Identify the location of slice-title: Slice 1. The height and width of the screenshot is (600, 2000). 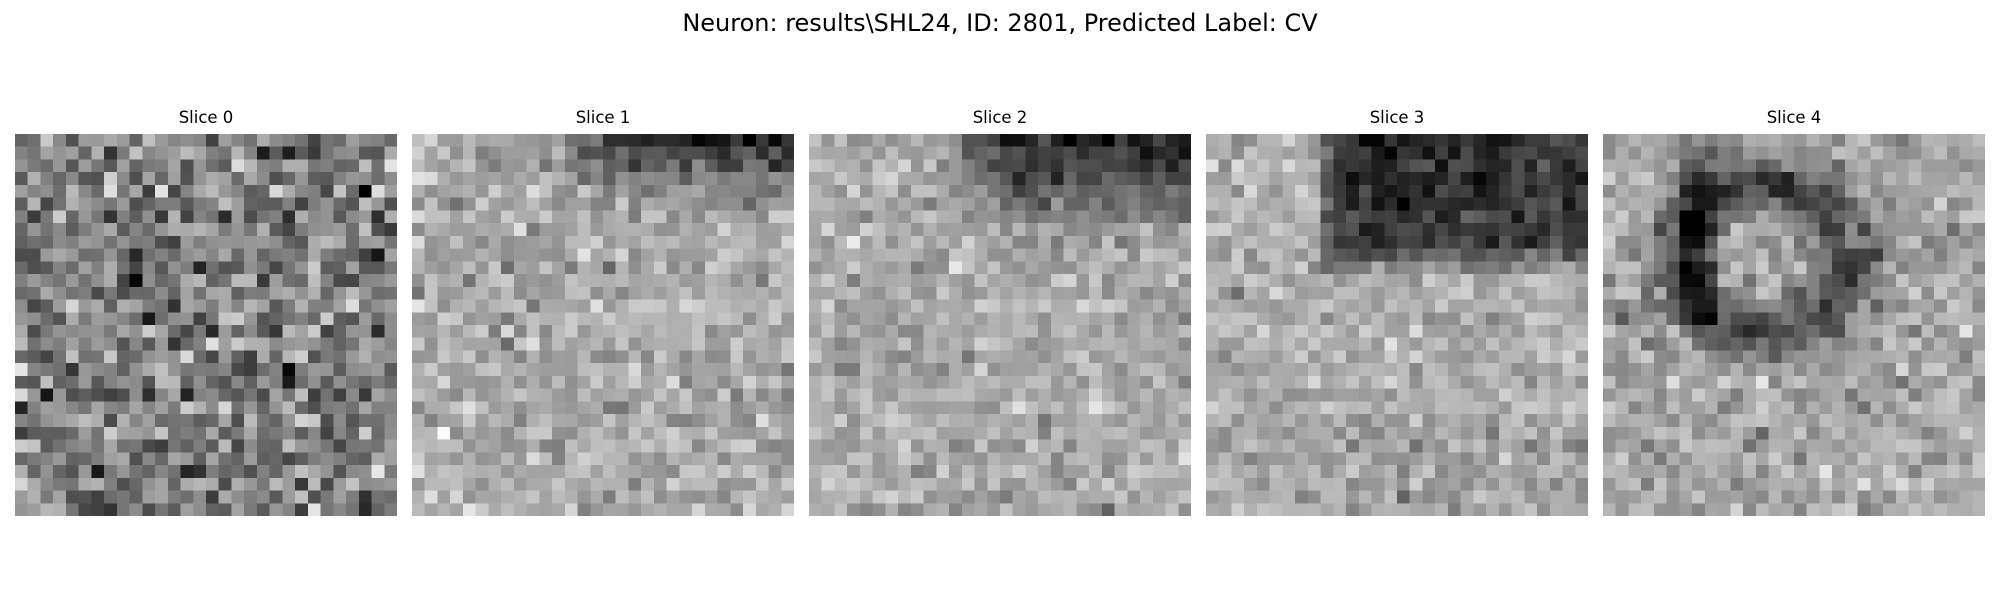
(603, 117).